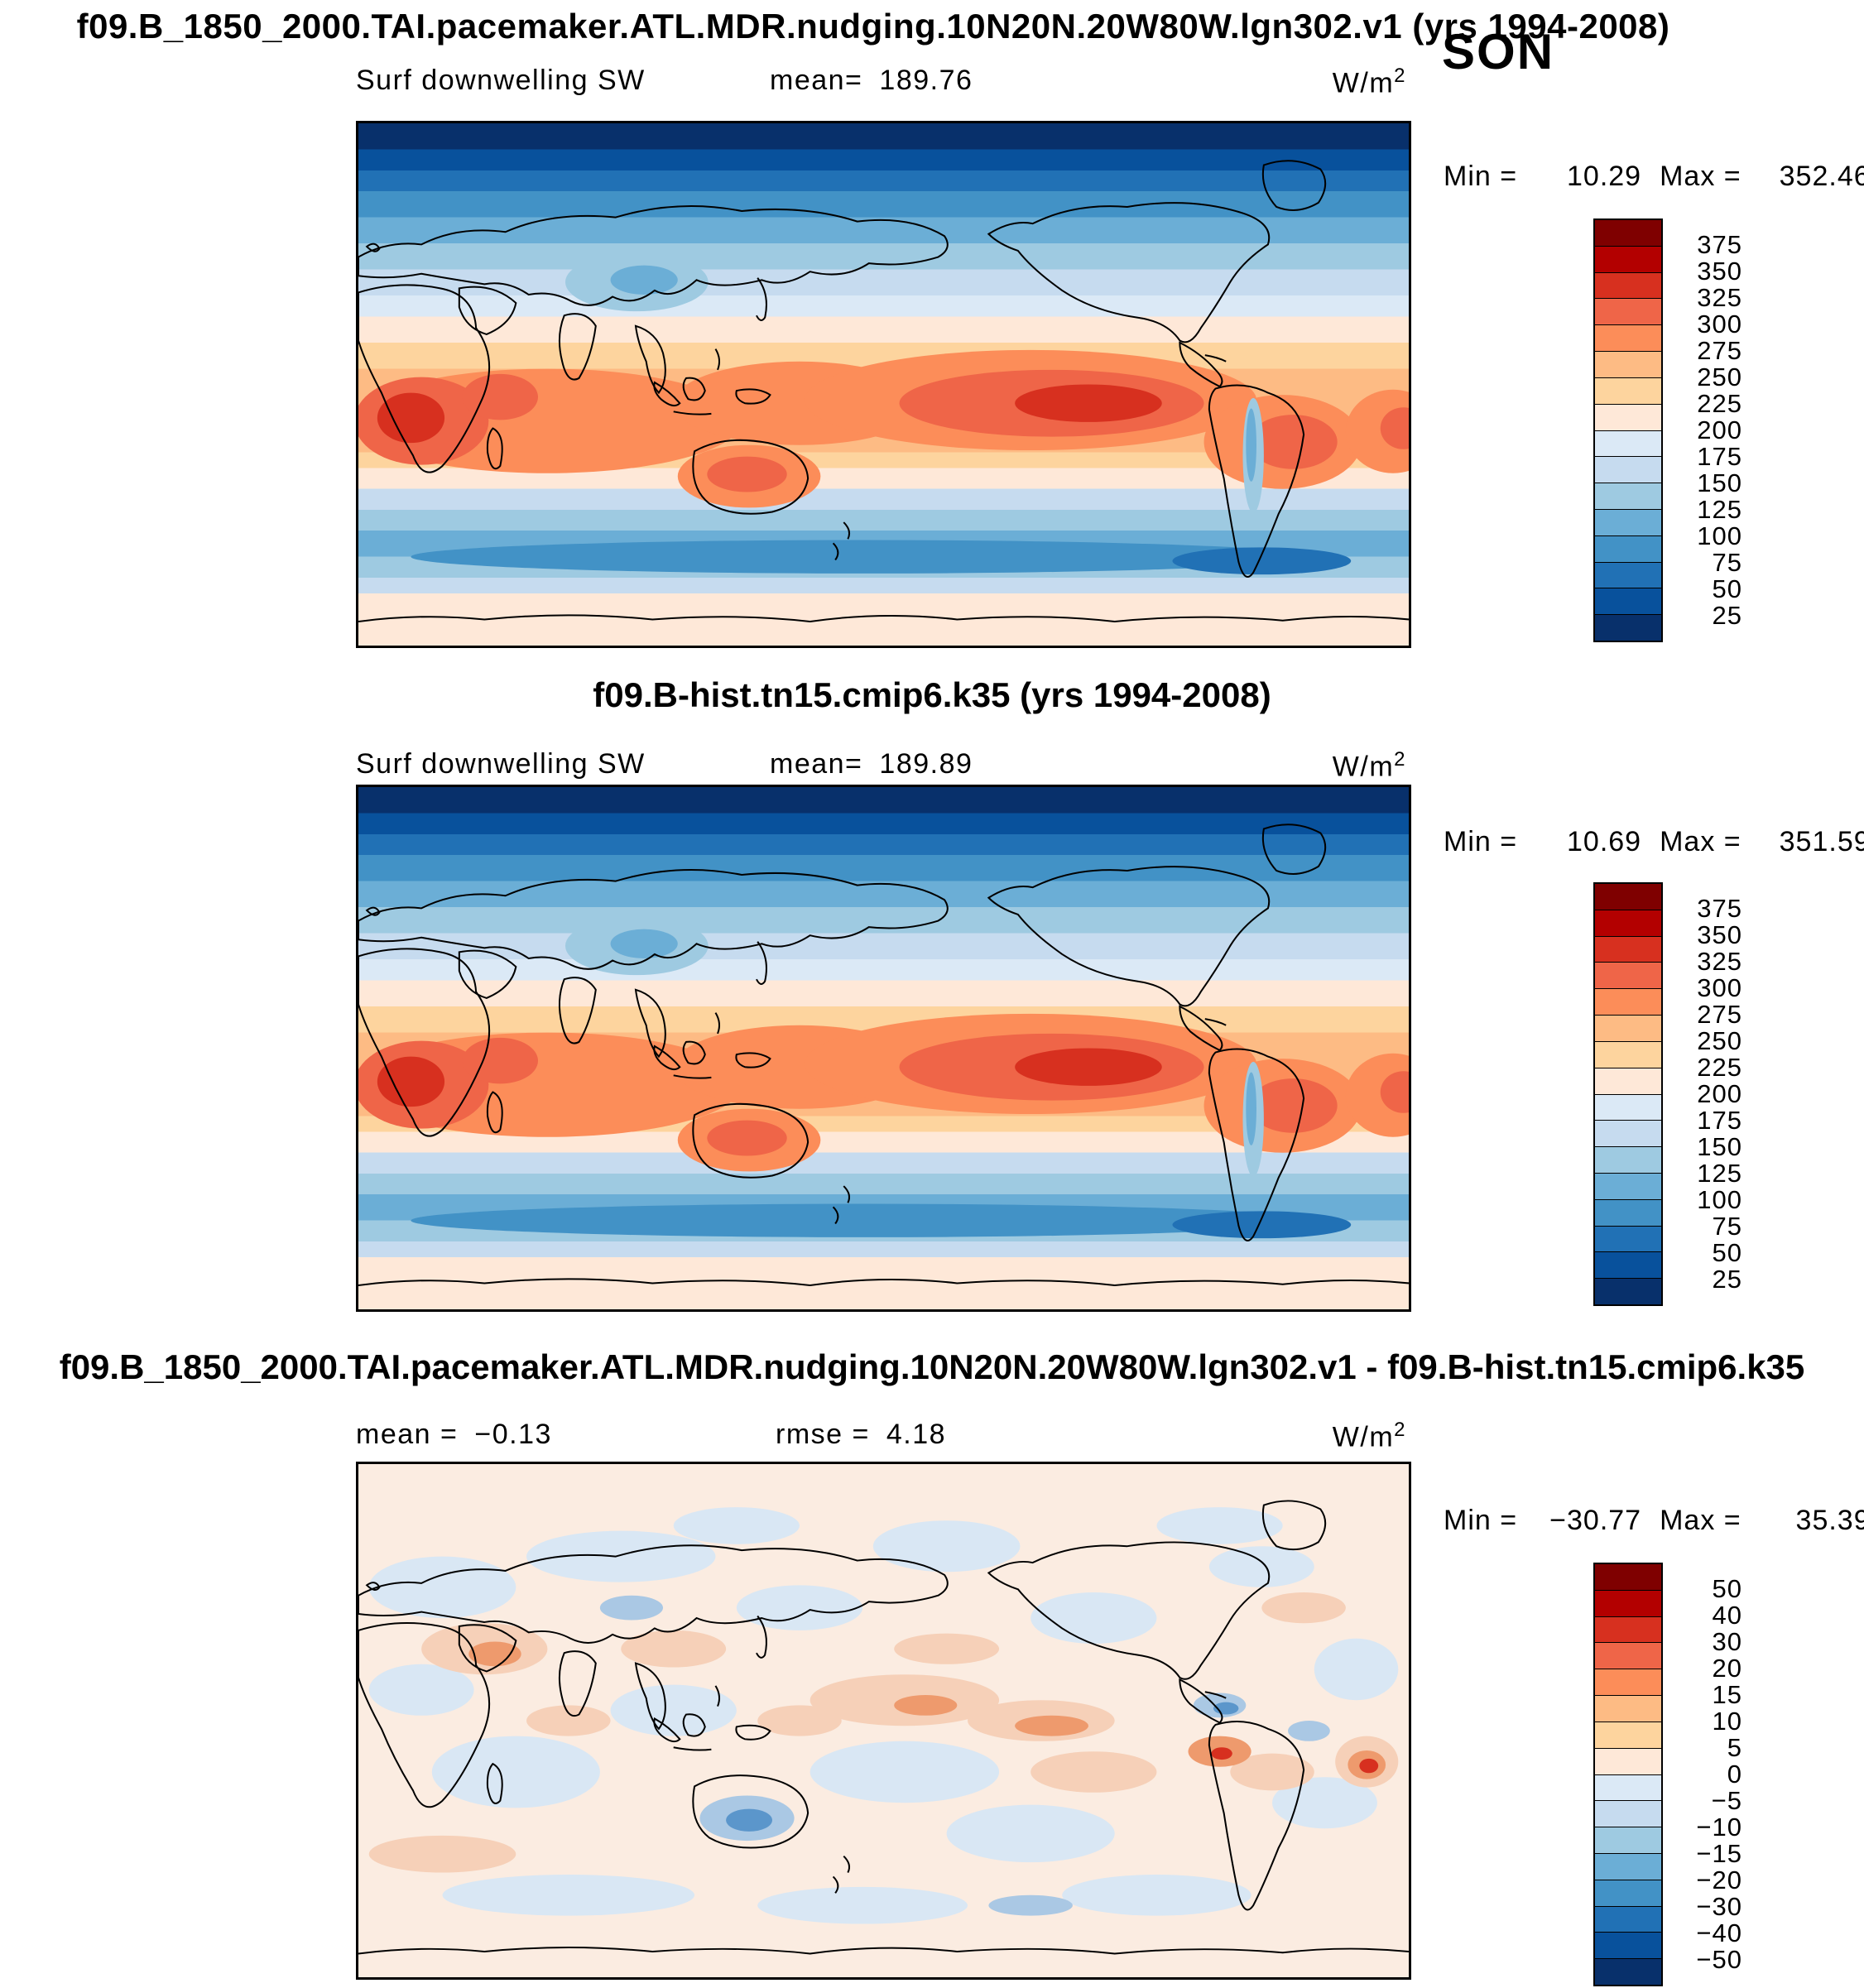 The height and width of the screenshot is (1988, 1864). What do you see at coordinates (1363, 767) in the screenshot?
I see `panel2-units-base: W/m` at bounding box center [1363, 767].